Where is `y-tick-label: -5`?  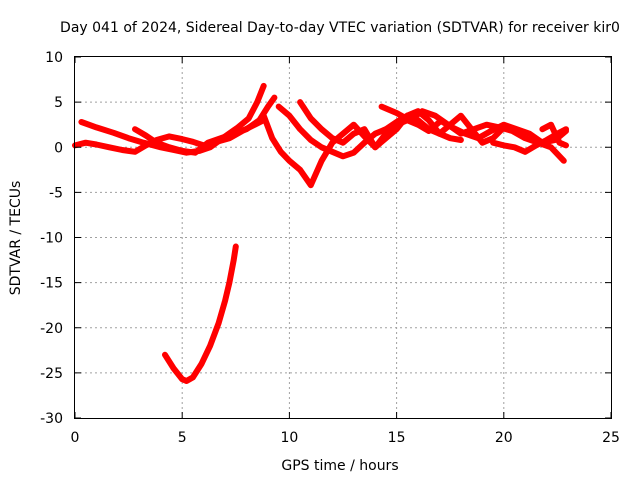 y-tick-label: -5 is located at coordinates (56, 193).